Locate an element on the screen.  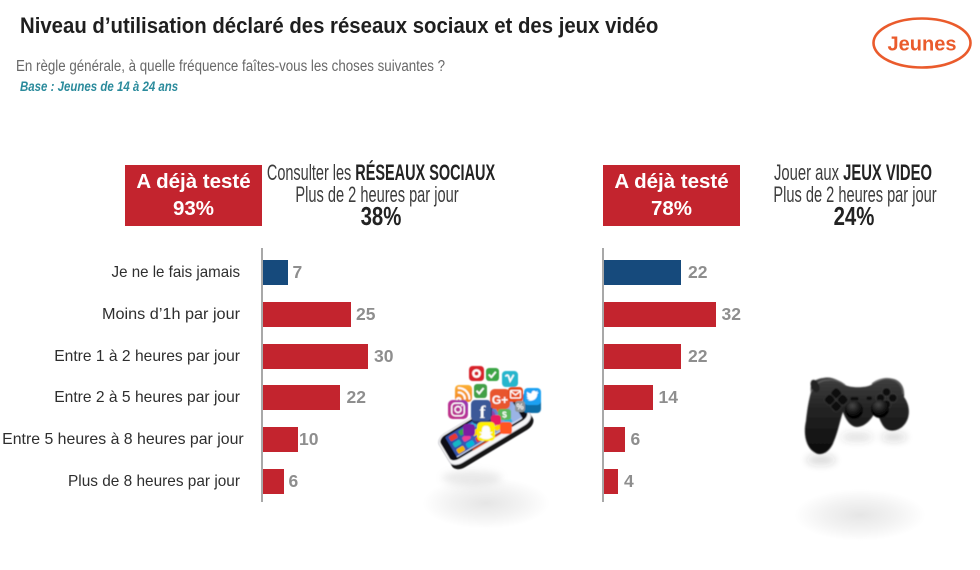
svg-text: Jeunes is located at coordinates (922, 45).